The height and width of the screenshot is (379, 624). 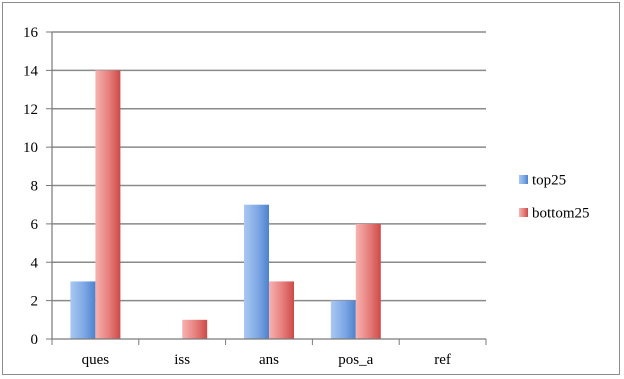 I want to click on legend-label-bottom25: bottom25, so click(x=561, y=214).